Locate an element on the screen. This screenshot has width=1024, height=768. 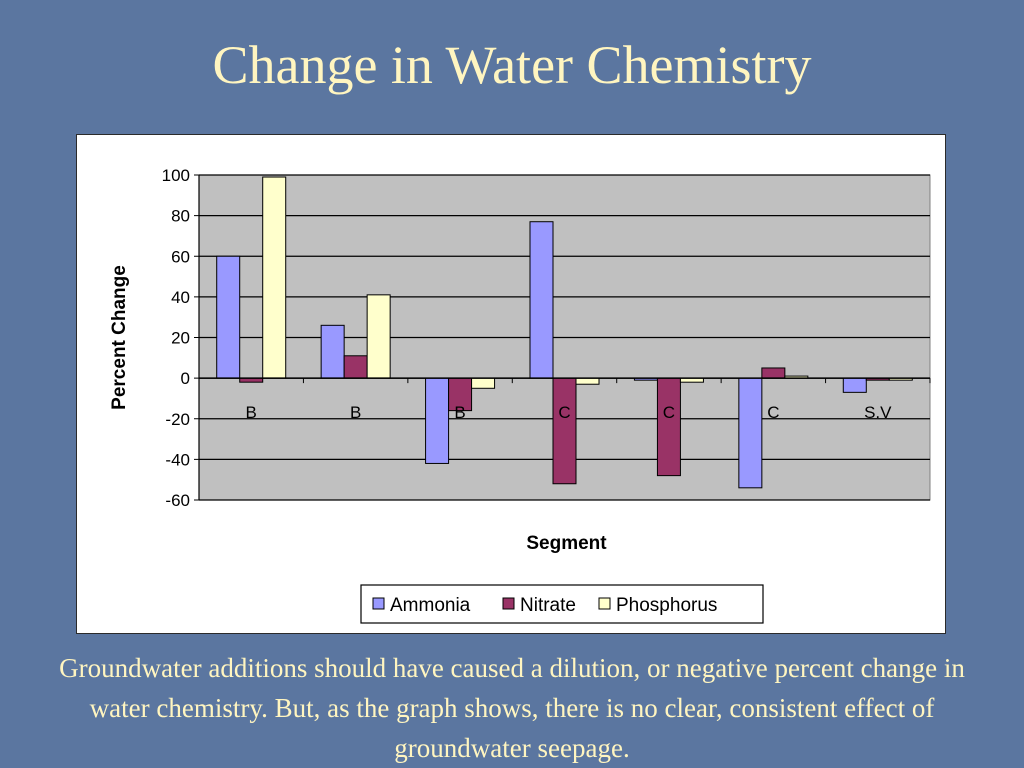
y-tick-label: -40 is located at coordinates (177, 459).